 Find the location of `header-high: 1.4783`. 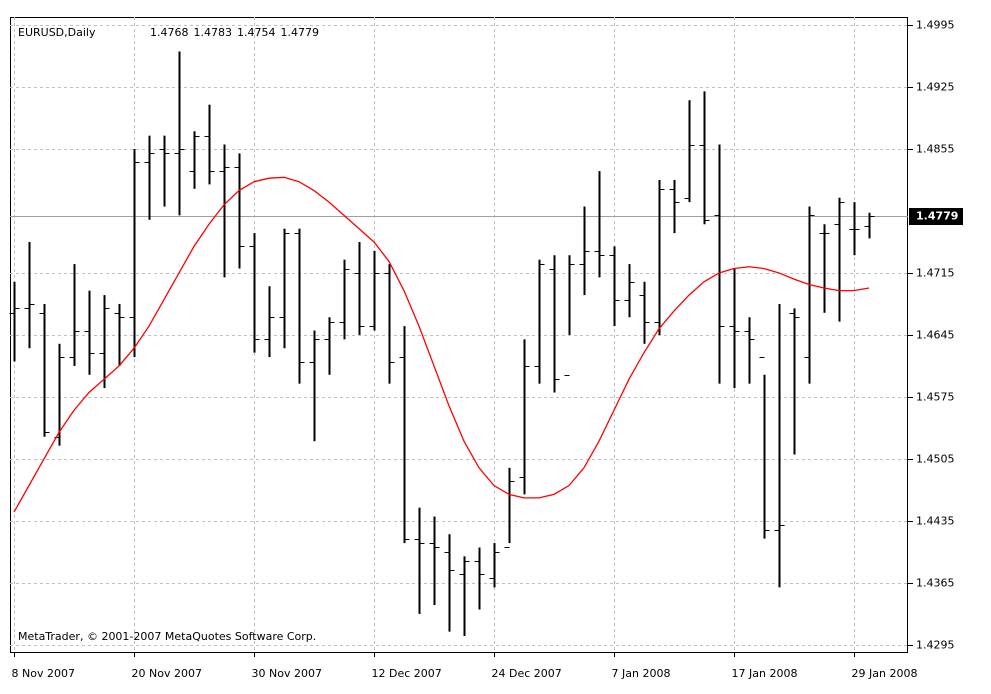

header-high: 1.4783 is located at coordinates (213, 32).